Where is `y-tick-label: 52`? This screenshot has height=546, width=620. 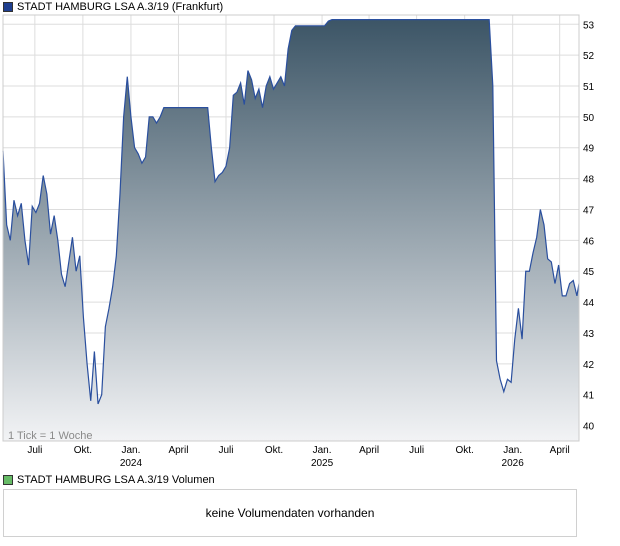 y-tick-label: 52 is located at coordinates (589, 56).